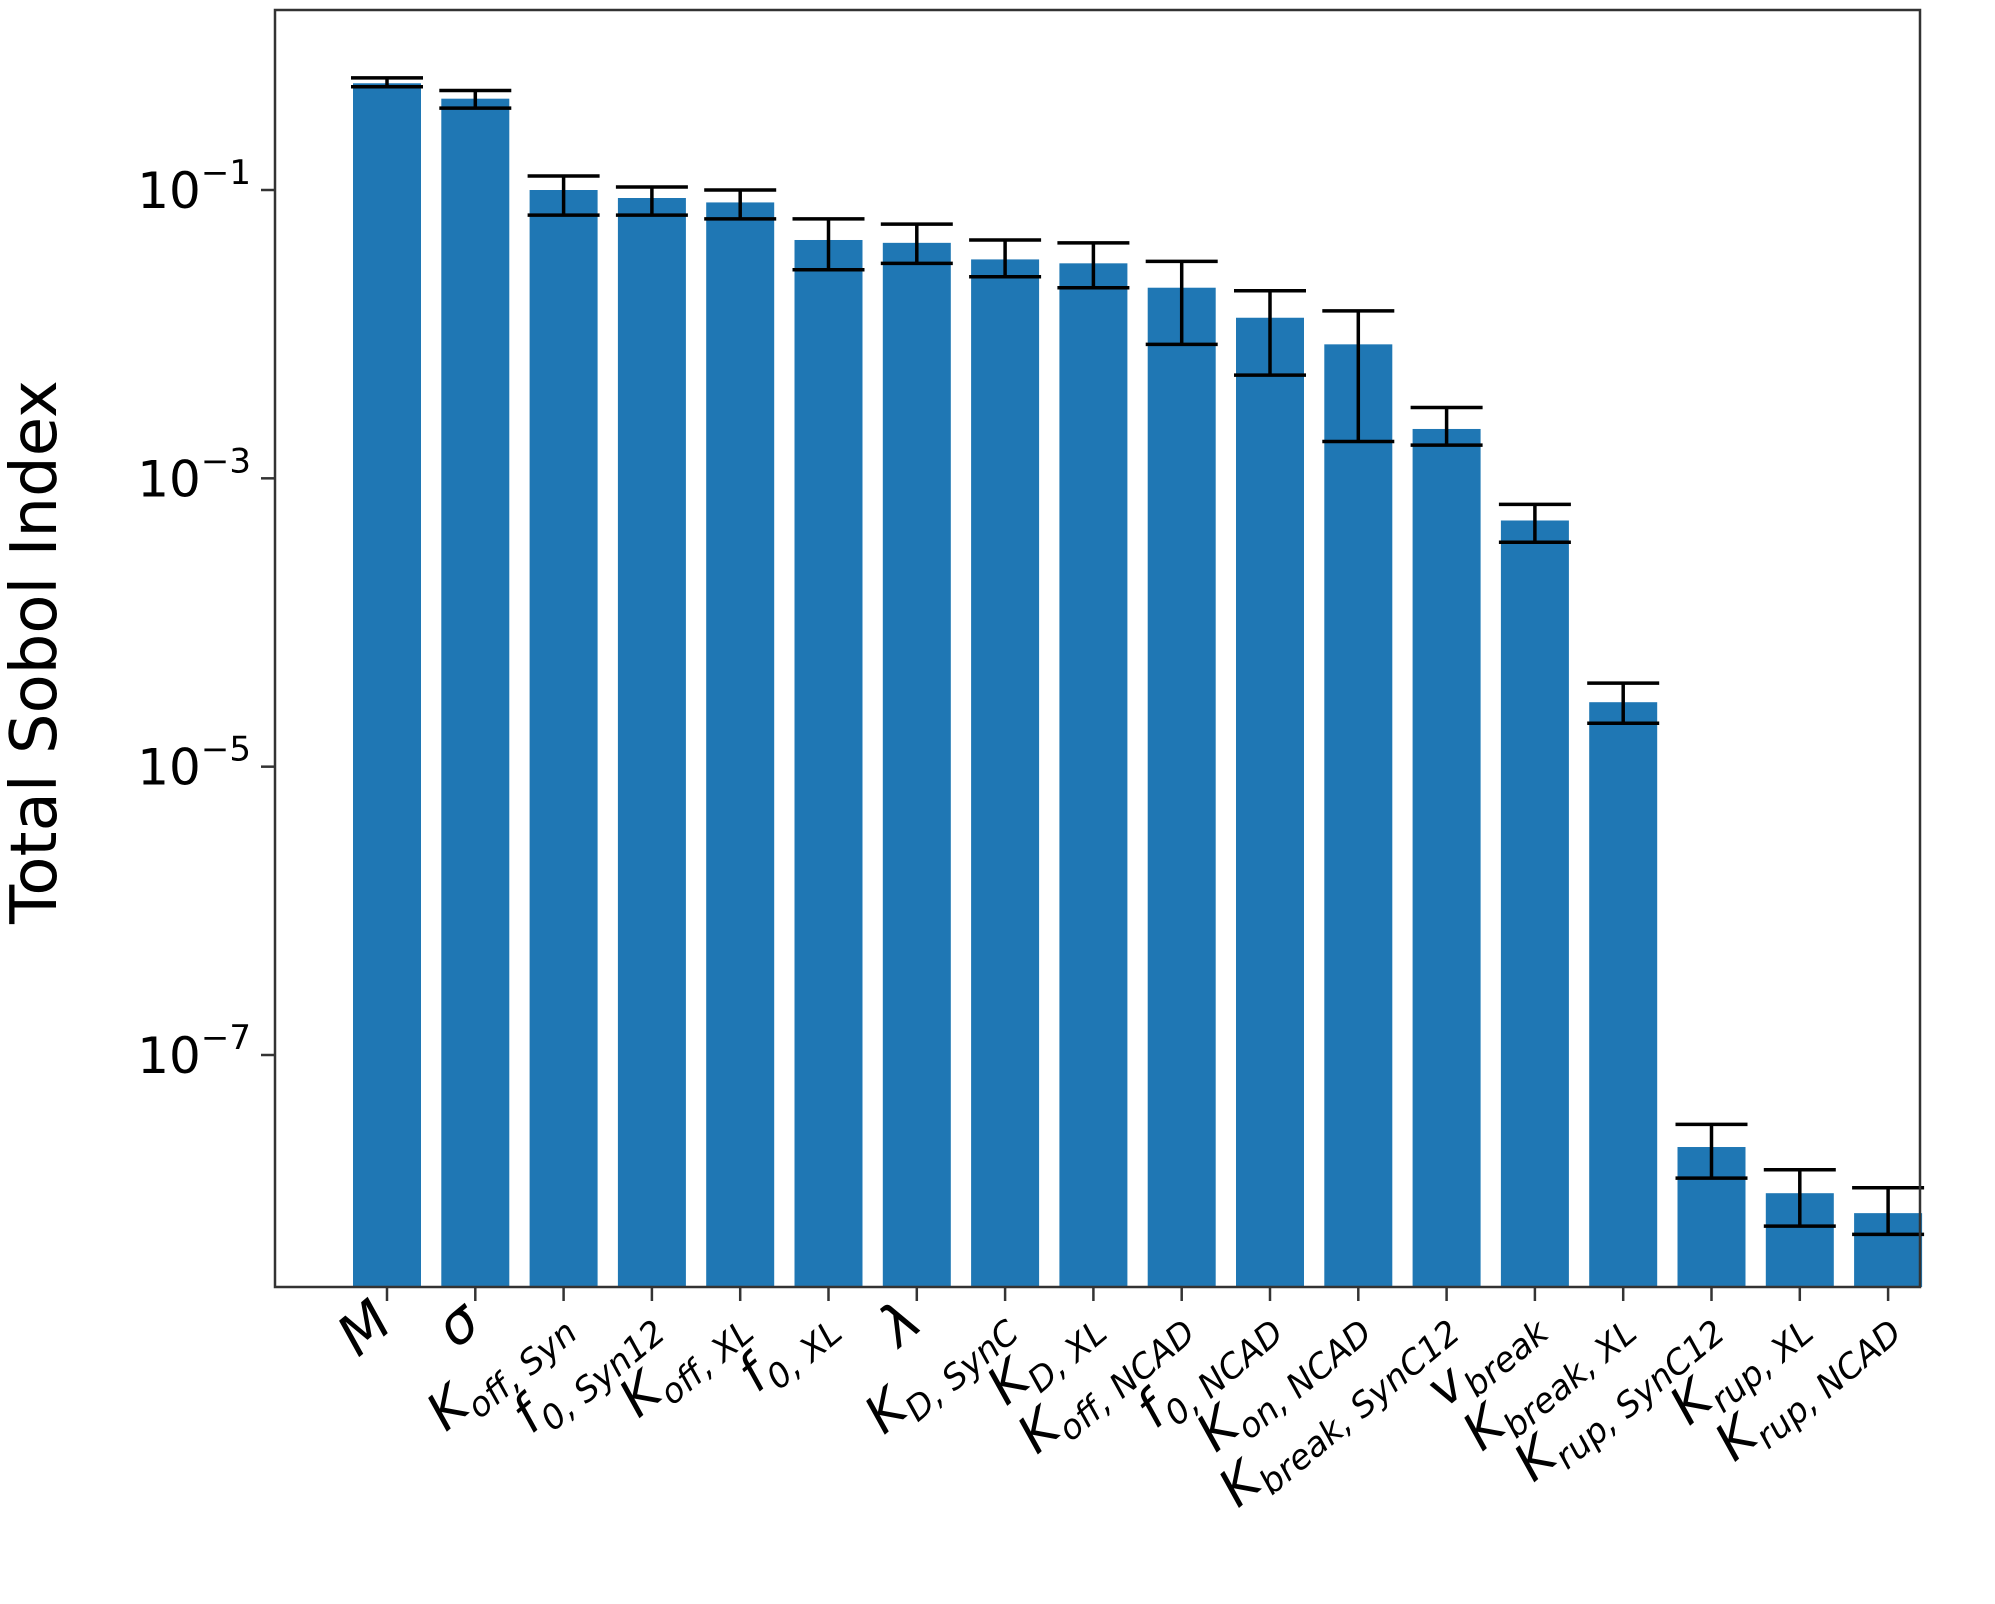 The width and height of the screenshot is (1995, 1604). I want to click on y-axis: 10⁻¹ 10⁻³ 10⁻⁵ 10⁻⁷, so click(206, 619).